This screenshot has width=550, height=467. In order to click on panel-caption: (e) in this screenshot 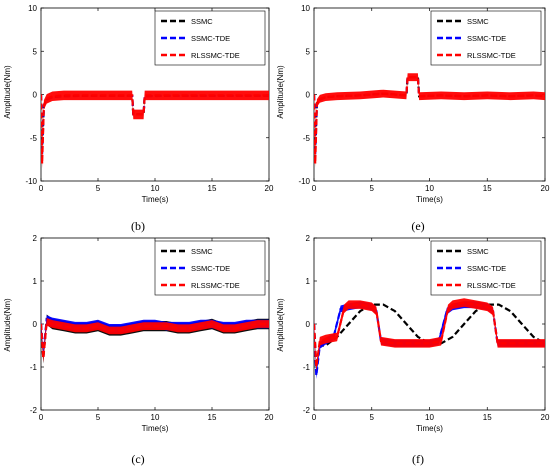, I will do `click(417, 226)`.